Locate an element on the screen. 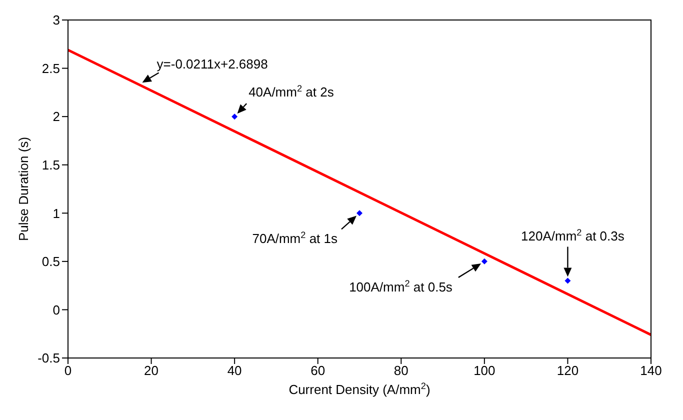 The width and height of the screenshot is (683, 420). annotation: 40A/mm$^{2}$ at 2s is located at coordinates (291, 92).